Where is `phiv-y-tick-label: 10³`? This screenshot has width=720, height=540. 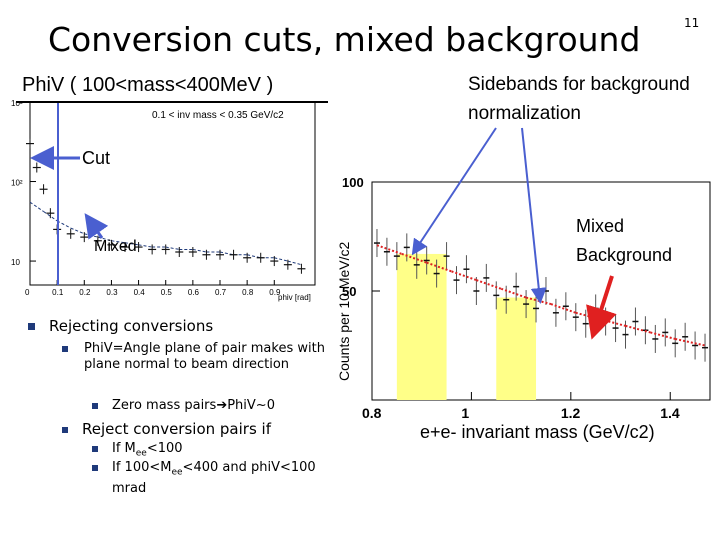
phiv-y-tick-label: 10³ is located at coordinates (17, 104).